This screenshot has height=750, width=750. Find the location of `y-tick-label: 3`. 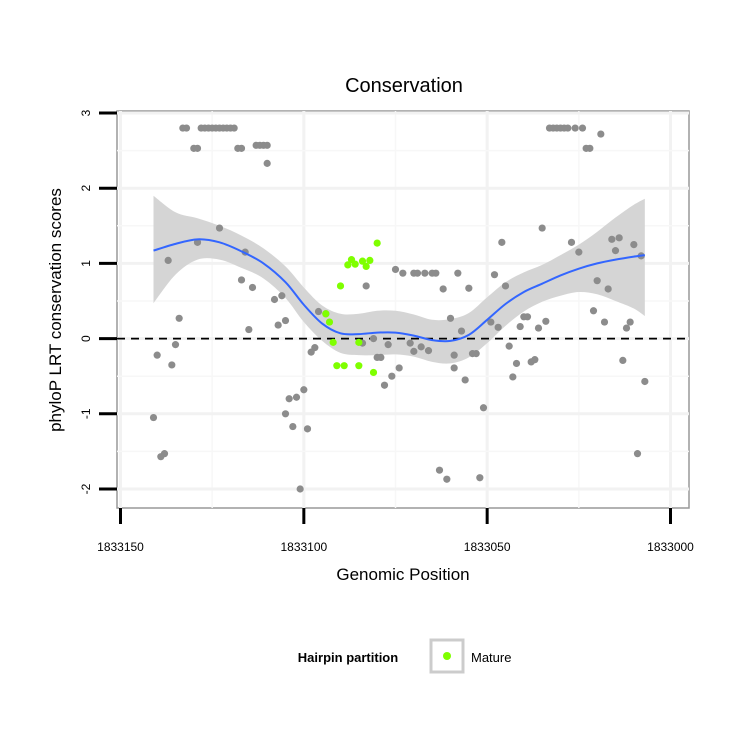

y-tick-label: 3 is located at coordinates (86, 112).